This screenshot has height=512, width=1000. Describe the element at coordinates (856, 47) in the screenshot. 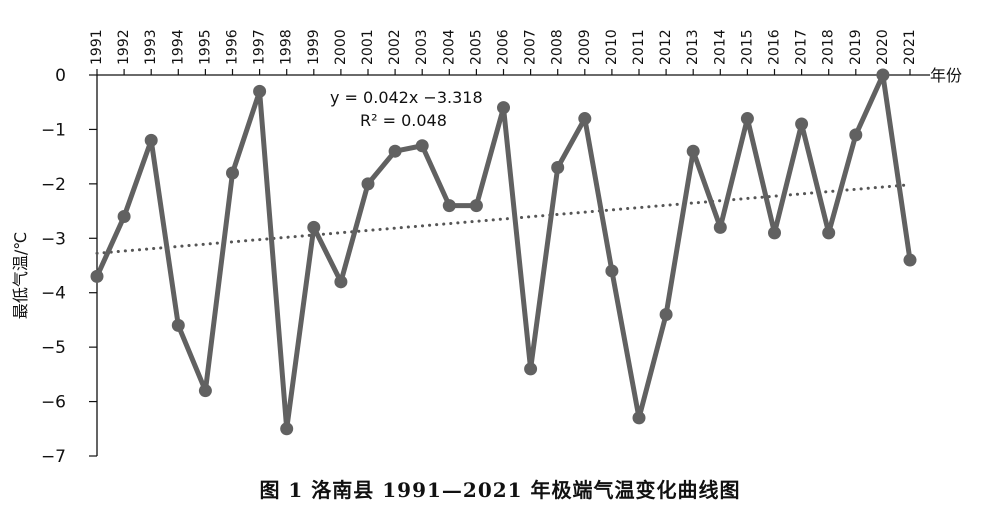

I see `x-tick-label: 2019` at that location.